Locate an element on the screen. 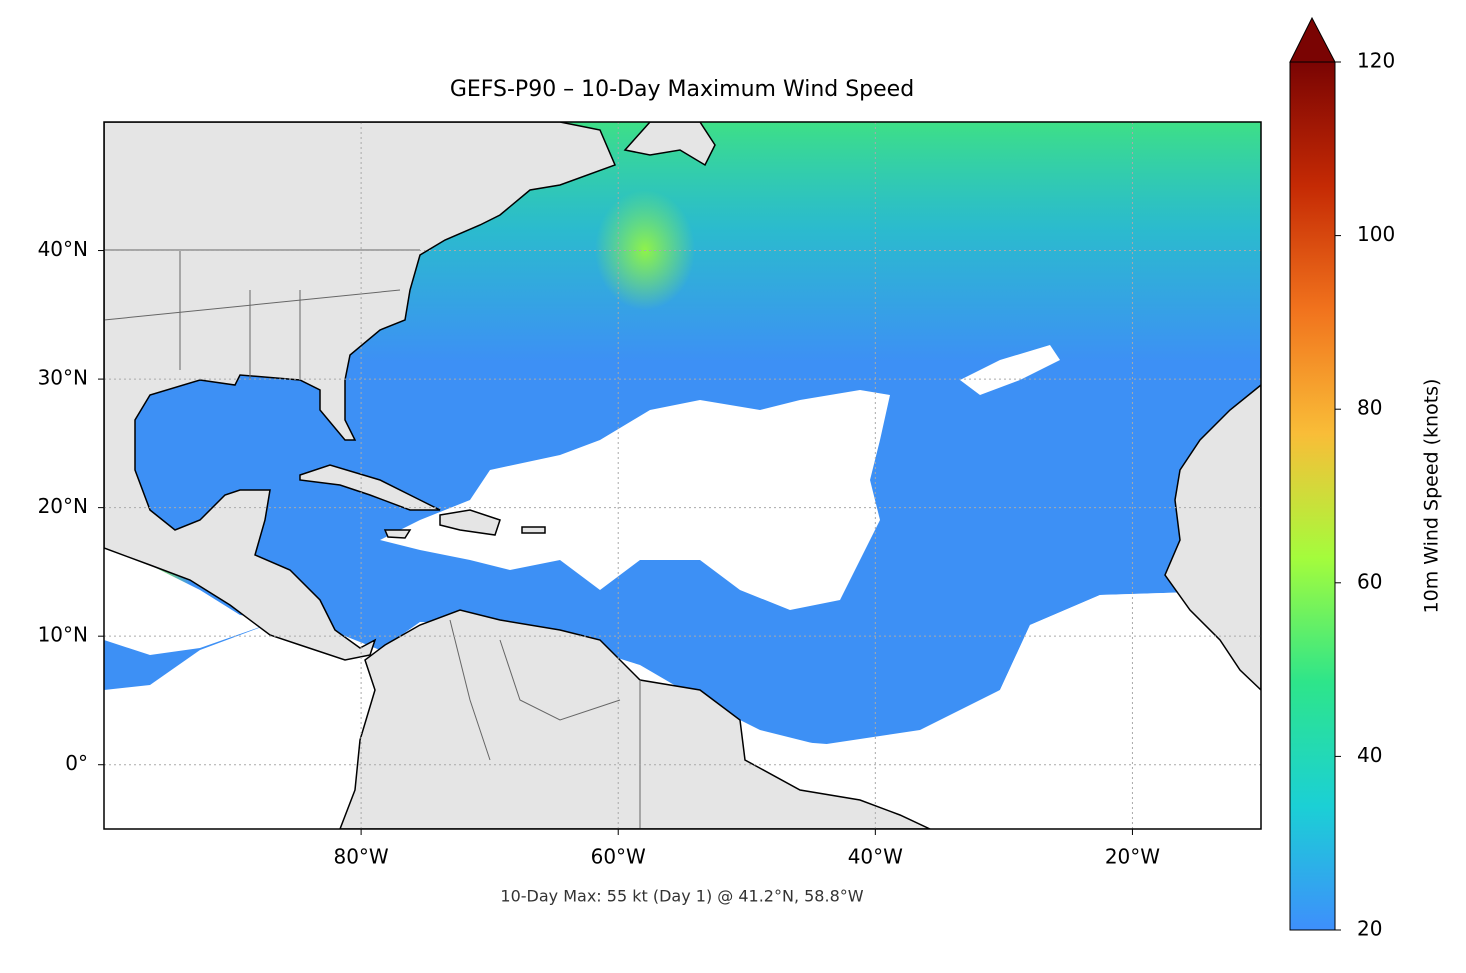 This screenshot has width=1466, height=973. land-africa is located at coordinates (1212, 538).